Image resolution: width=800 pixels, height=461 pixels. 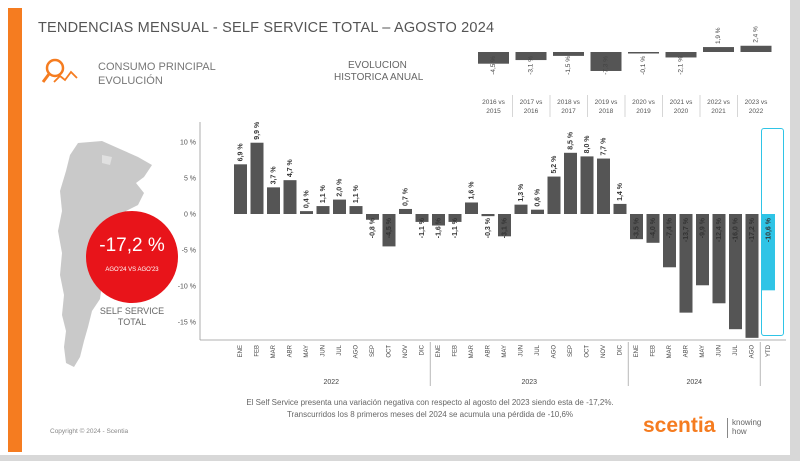 What do you see at coordinates (188, 143) in the screenshot?
I see `y-tick-label: 10 %` at bounding box center [188, 143].